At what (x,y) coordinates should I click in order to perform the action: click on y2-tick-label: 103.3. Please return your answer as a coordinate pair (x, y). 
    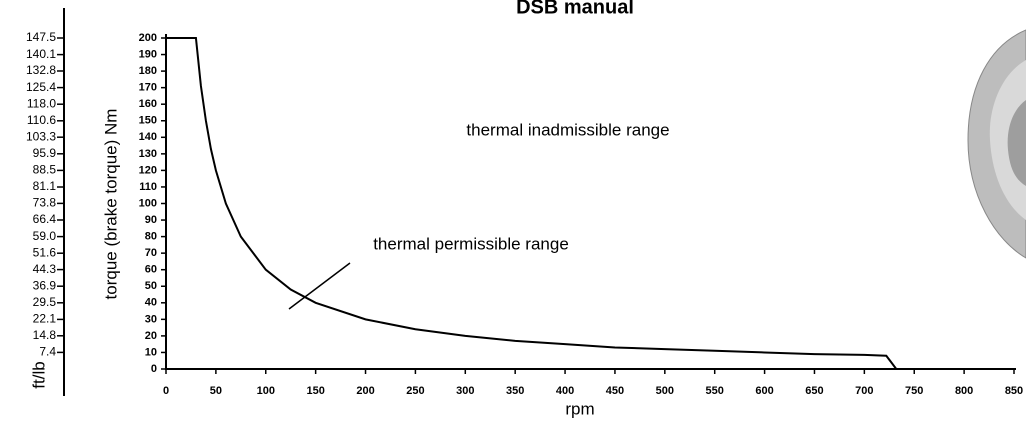
    Looking at the image, I should click on (41, 136).